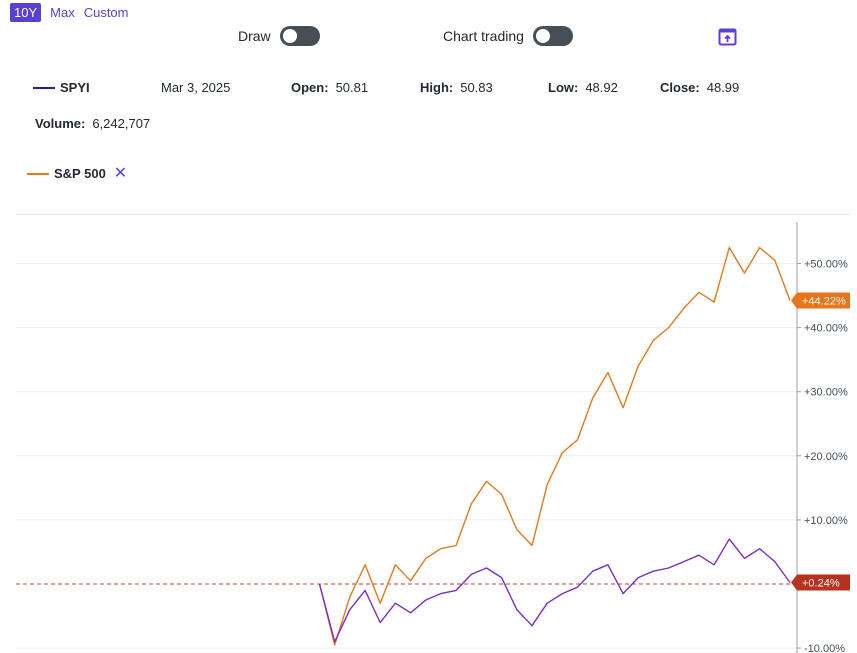 Image resolution: width=857 pixels, height=653 pixels. I want to click on y-tick-label: +40.00%, so click(826, 329).